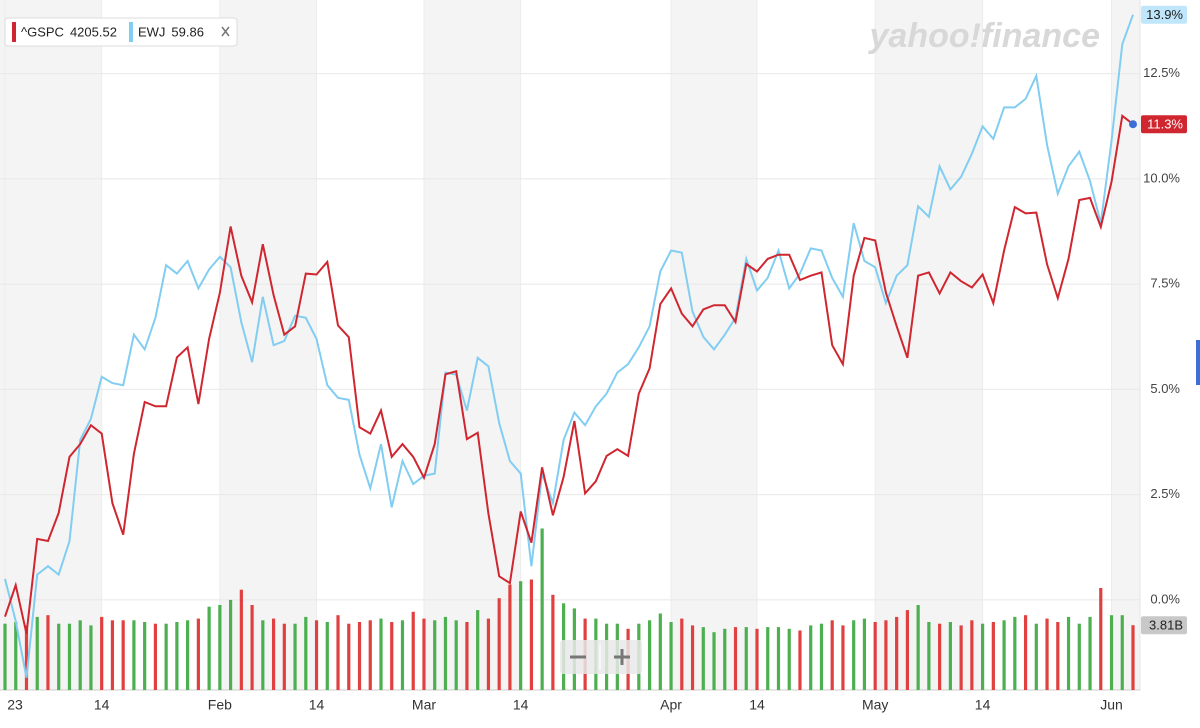 The height and width of the screenshot is (728, 1200). Describe the element at coordinates (671, 705) in the screenshot. I see `x-tick-label: Apr` at that location.